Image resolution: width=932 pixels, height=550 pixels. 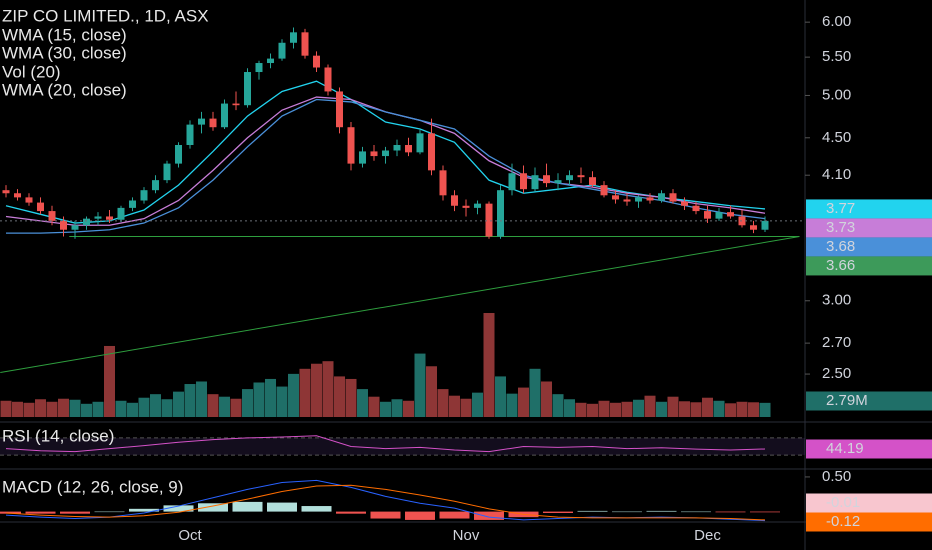 What do you see at coordinates (840, 208) in the screenshot?
I see `price-tag: 3.77` at bounding box center [840, 208].